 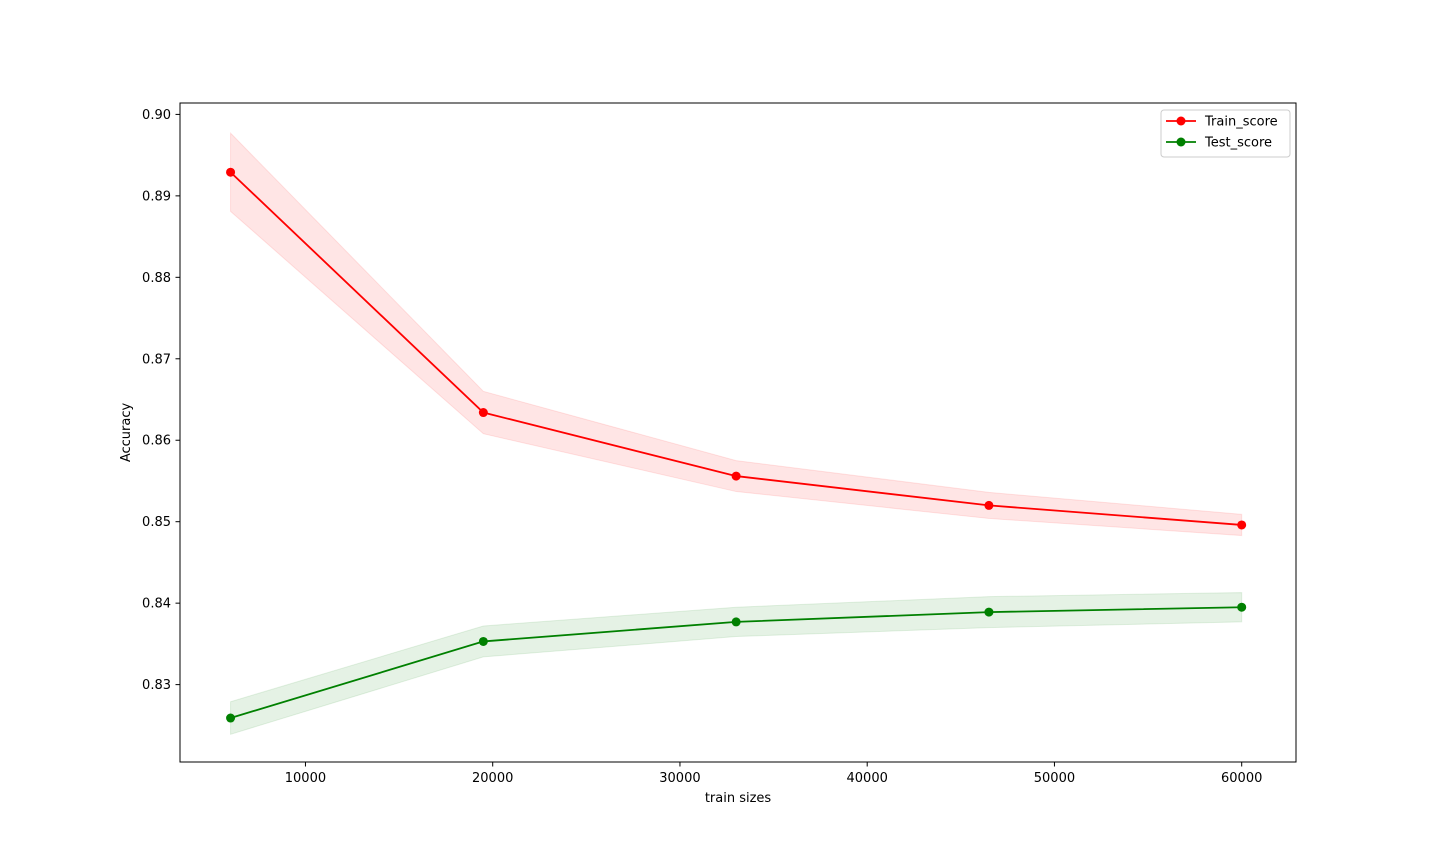 I want to click on legend-label-test-score: Test_score, so click(x=1238, y=143).